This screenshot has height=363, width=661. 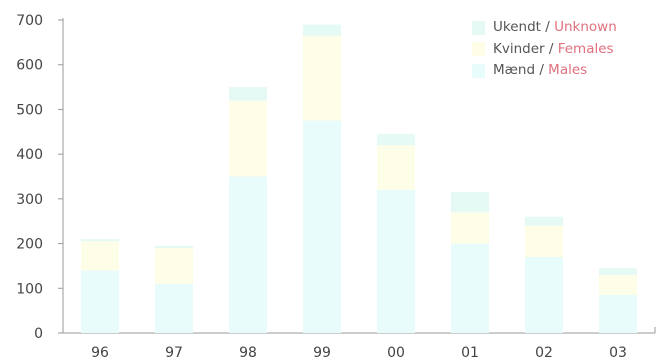 What do you see at coordinates (29, 245) in the screenshot?
I see `y-tick-label: 200` at bounding box center [29, 245].